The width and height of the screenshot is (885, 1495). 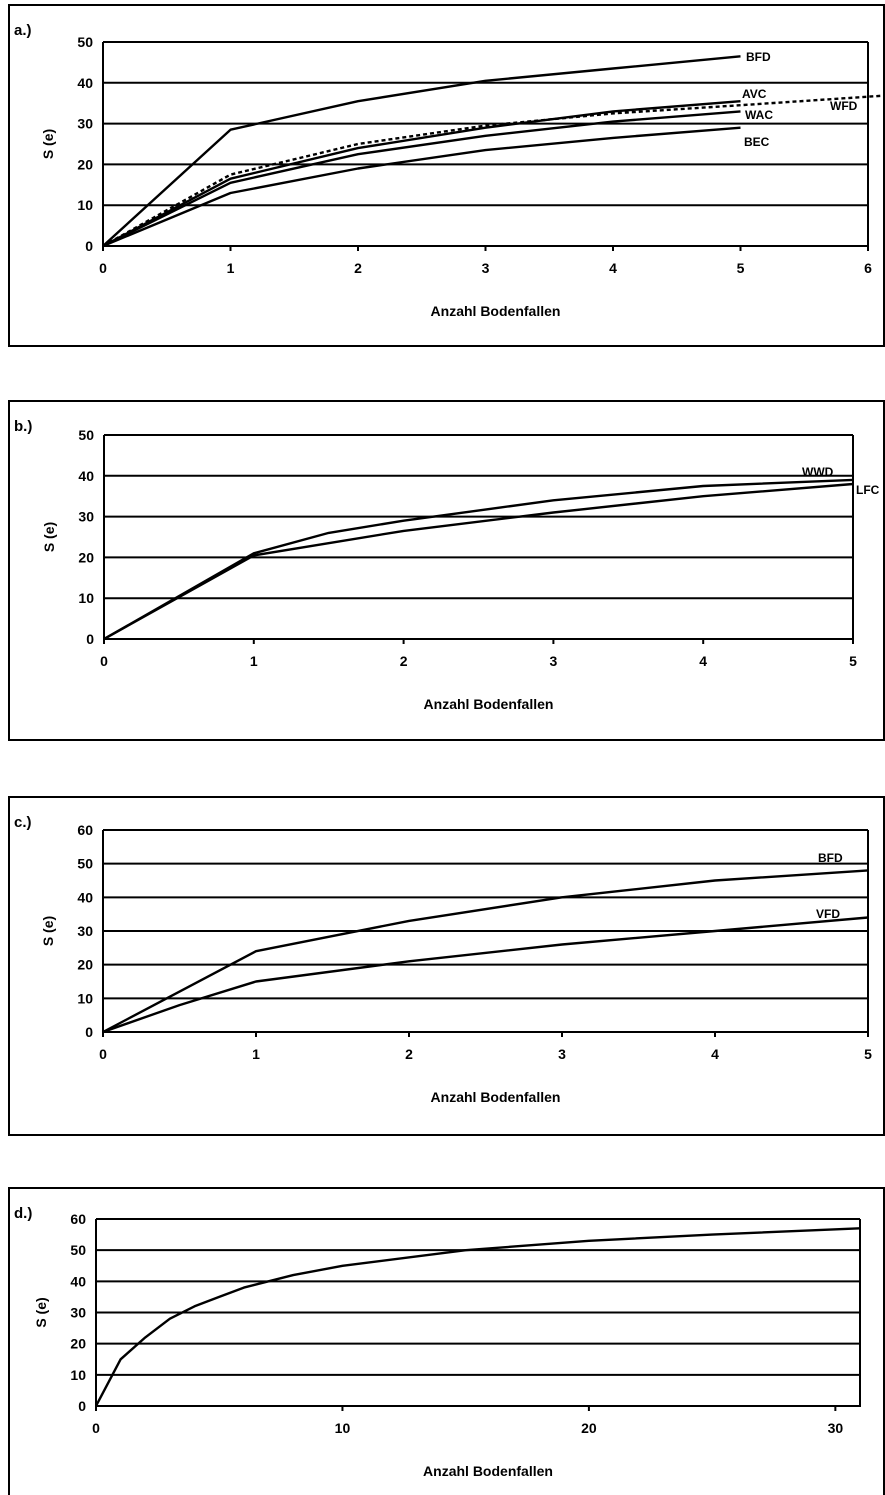 What do you see at coordinates (23, 1213) in the screenshot?
I see `panel-label: d.)` at bounding box center [23, 1213].